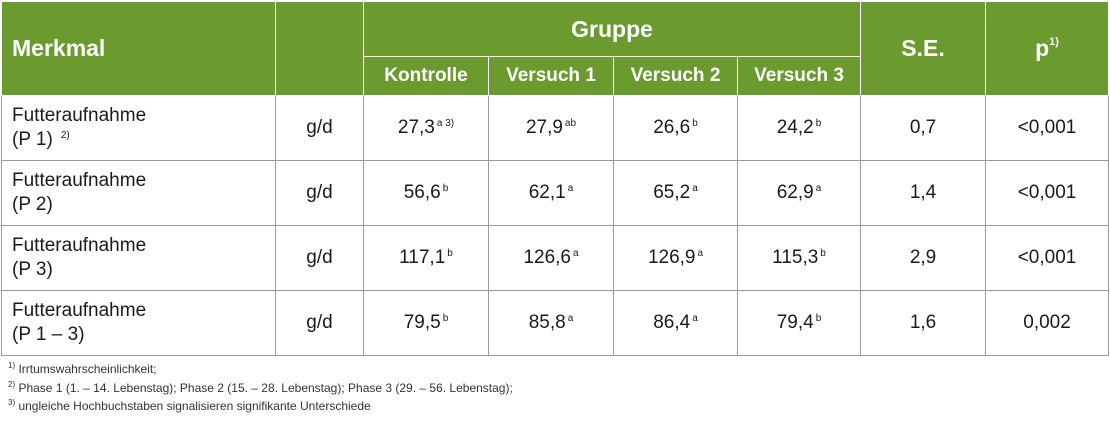 This screenshot has width=1110, height=423. I want to click on p-value-cell: 0,002, so click(1047, 323).